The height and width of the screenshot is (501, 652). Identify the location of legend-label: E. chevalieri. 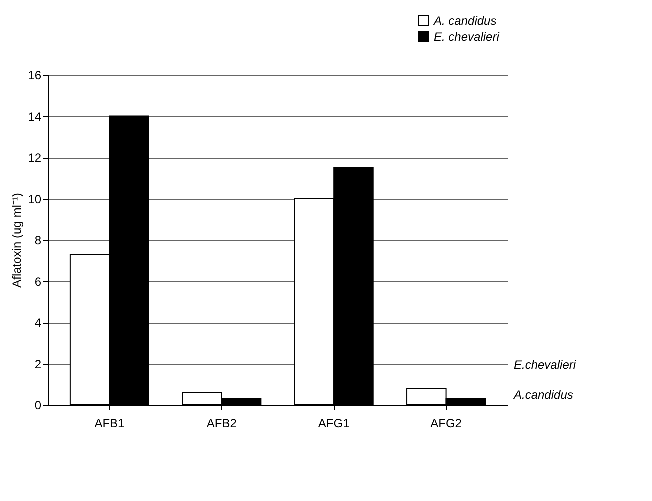
(467, 37).